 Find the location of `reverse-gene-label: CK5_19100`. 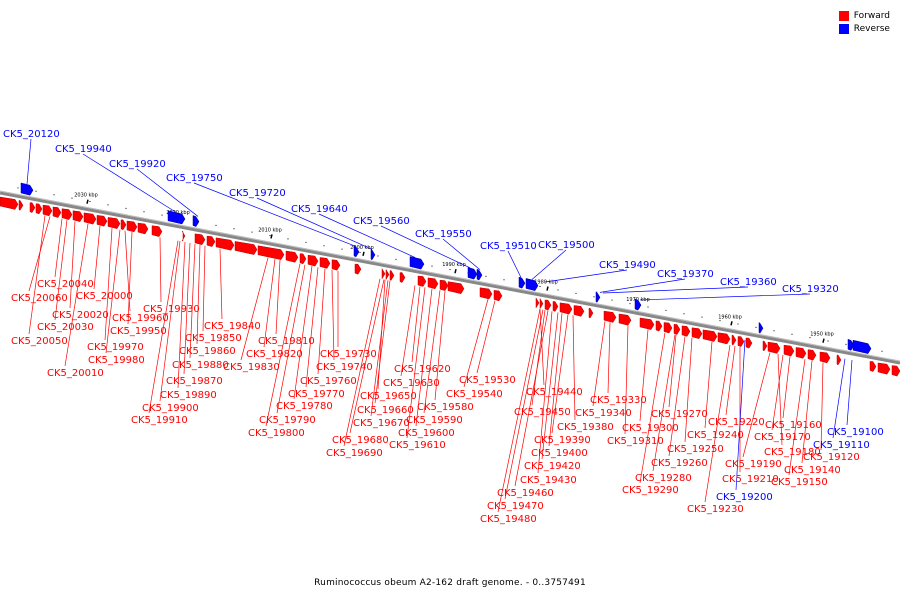

reverse-gene-label: CK5_19100 is located at coordinates (855, 432).